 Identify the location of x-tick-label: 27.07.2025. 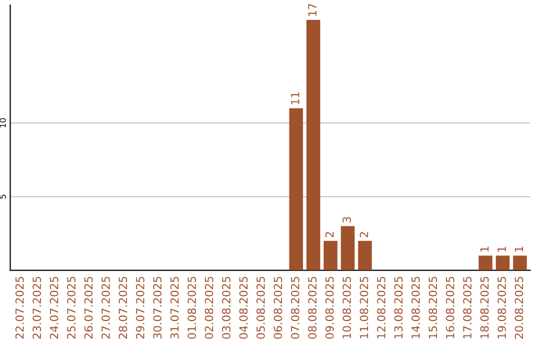
(106, 307).